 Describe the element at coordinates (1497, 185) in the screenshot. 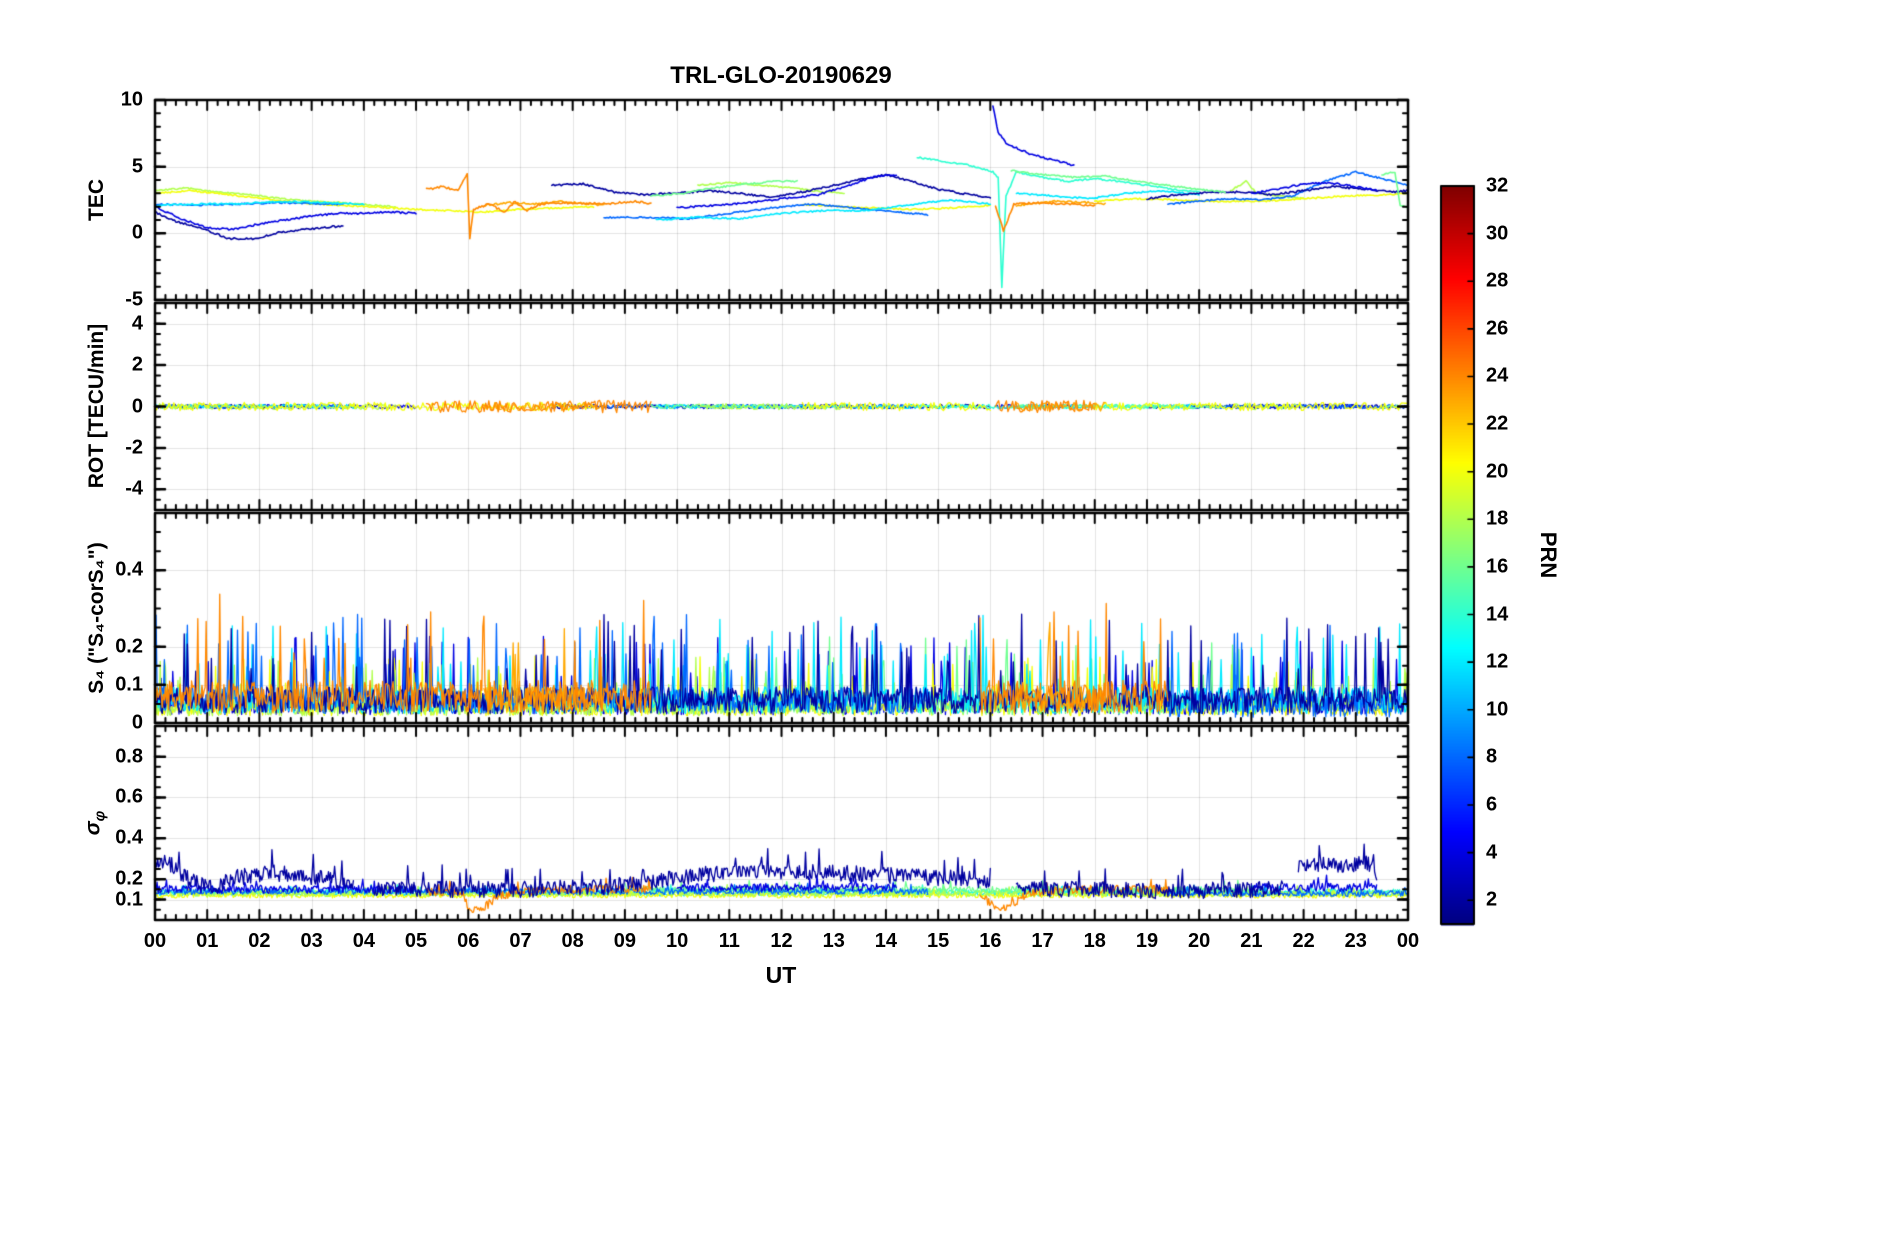

I see `colorbar-tick-label: 32` at that location.